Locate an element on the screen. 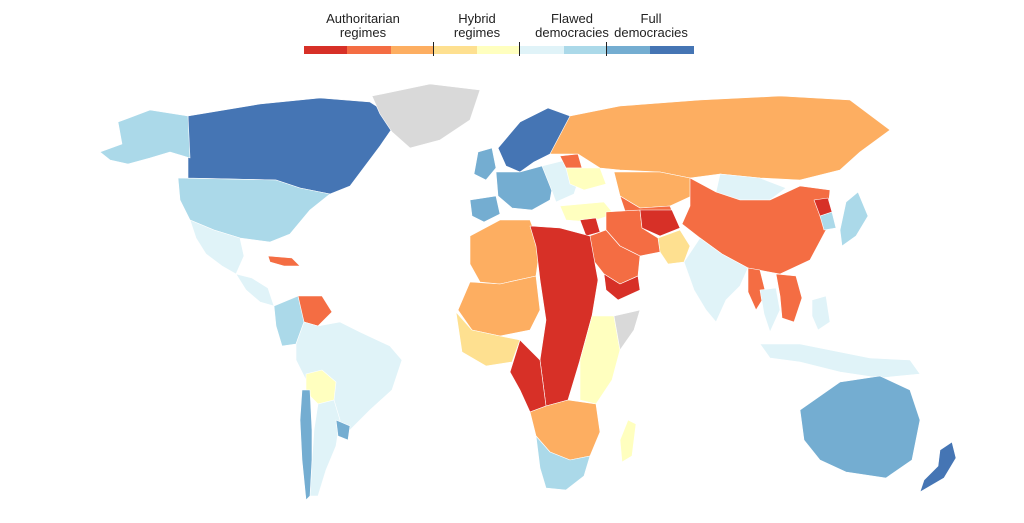  region-horn is located at coordinates (627, 330).